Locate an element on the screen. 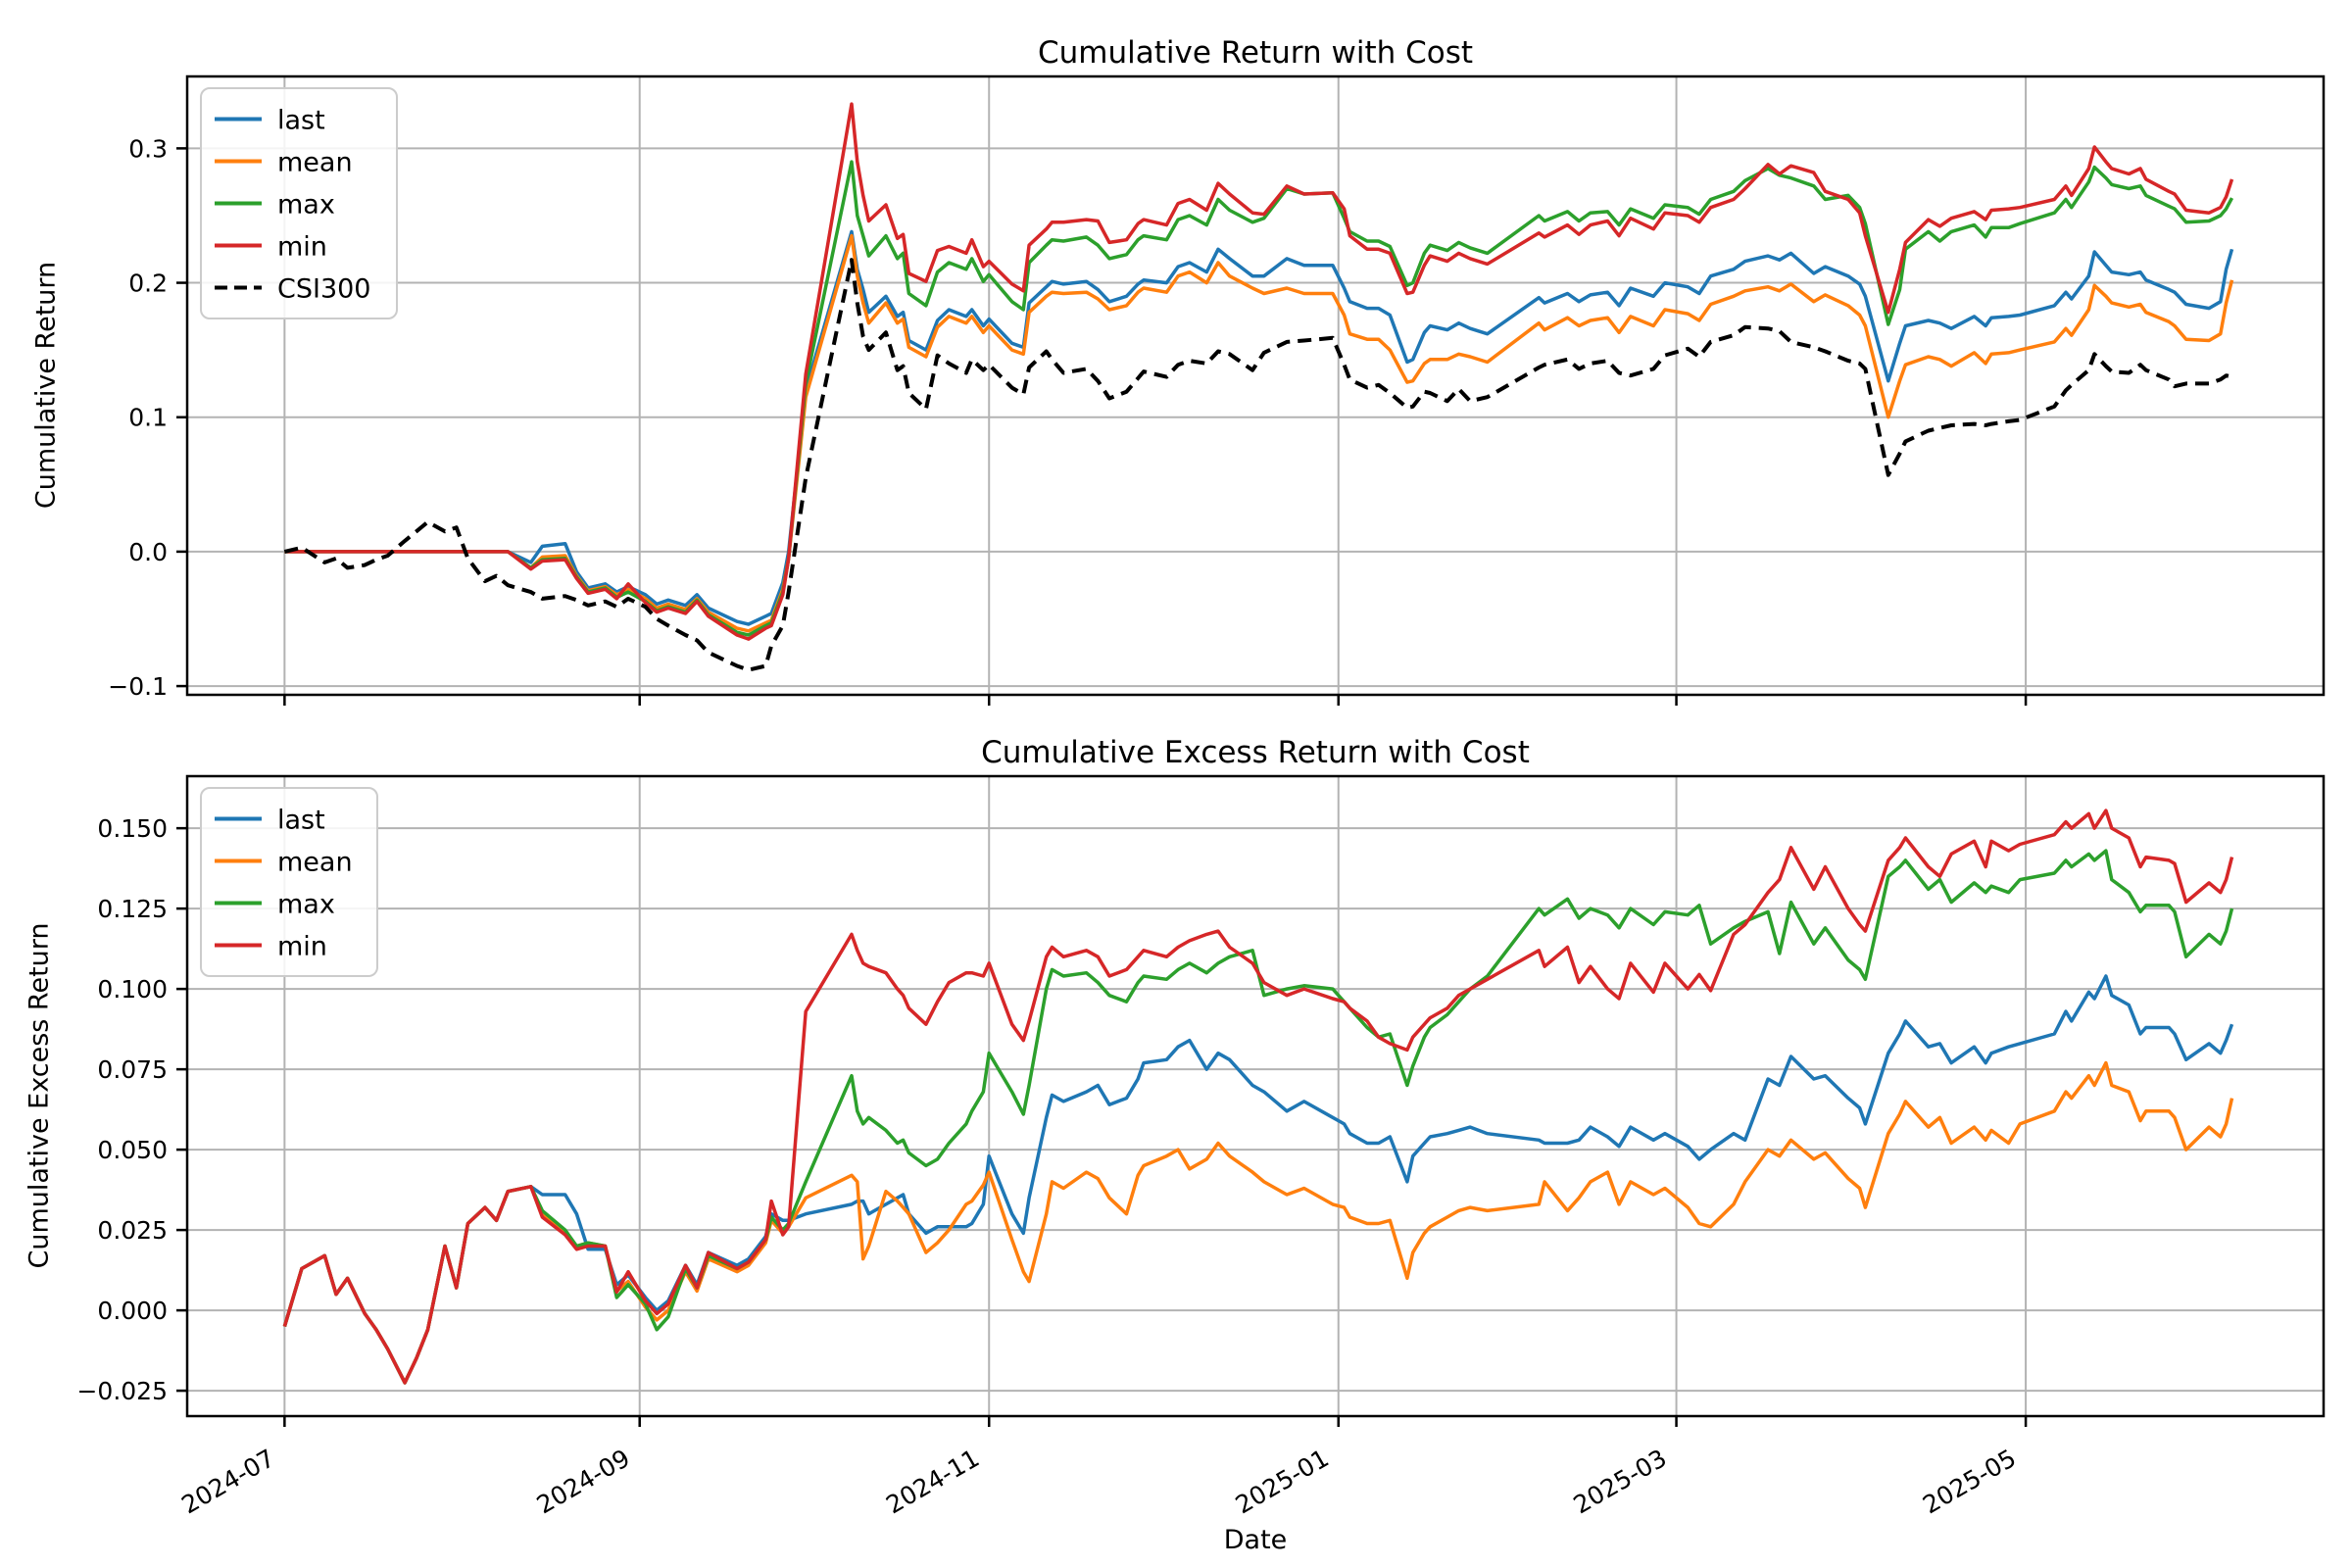  x-tick-label: 2025-01 is located at coordinates (1282, 1481).